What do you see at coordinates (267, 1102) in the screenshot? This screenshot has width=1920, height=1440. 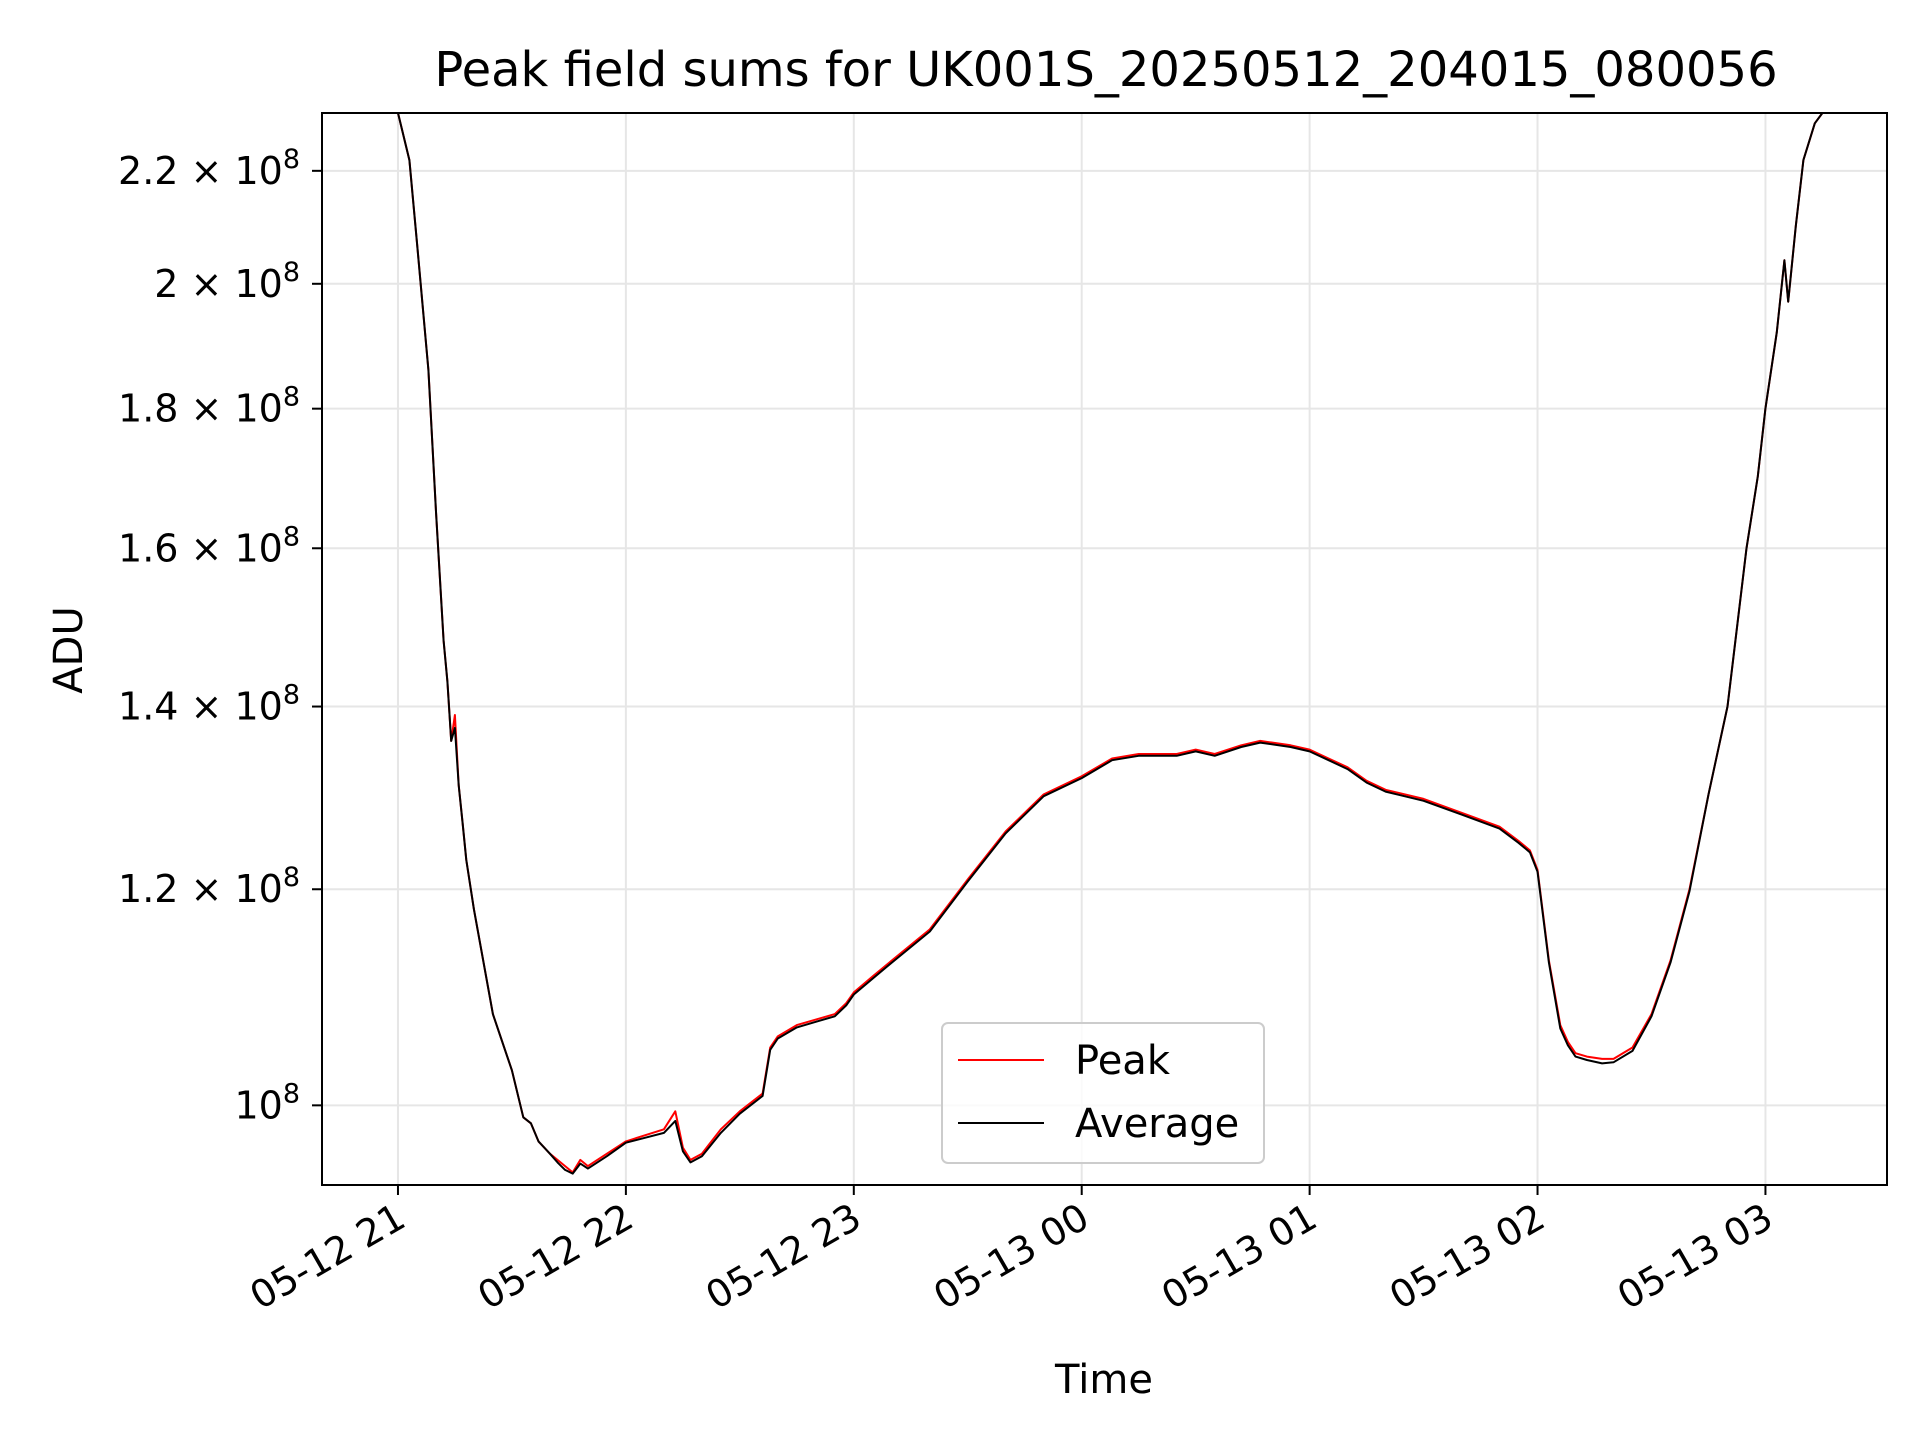 I see `y-tick-label: 108` at bounding box center [267, 1102].